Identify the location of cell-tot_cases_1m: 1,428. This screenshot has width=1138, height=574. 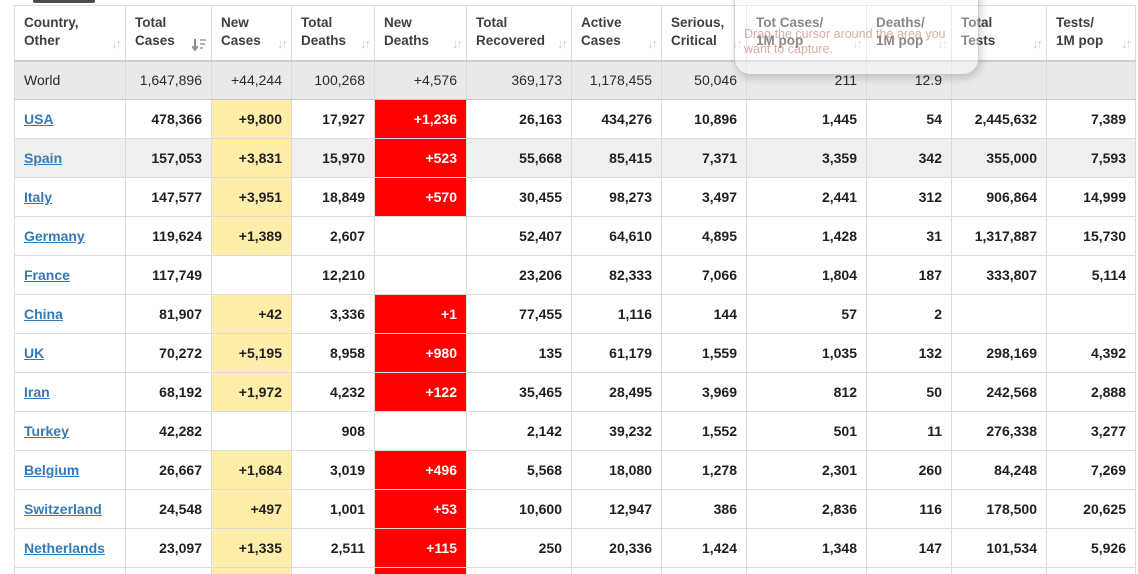
(806, 236).